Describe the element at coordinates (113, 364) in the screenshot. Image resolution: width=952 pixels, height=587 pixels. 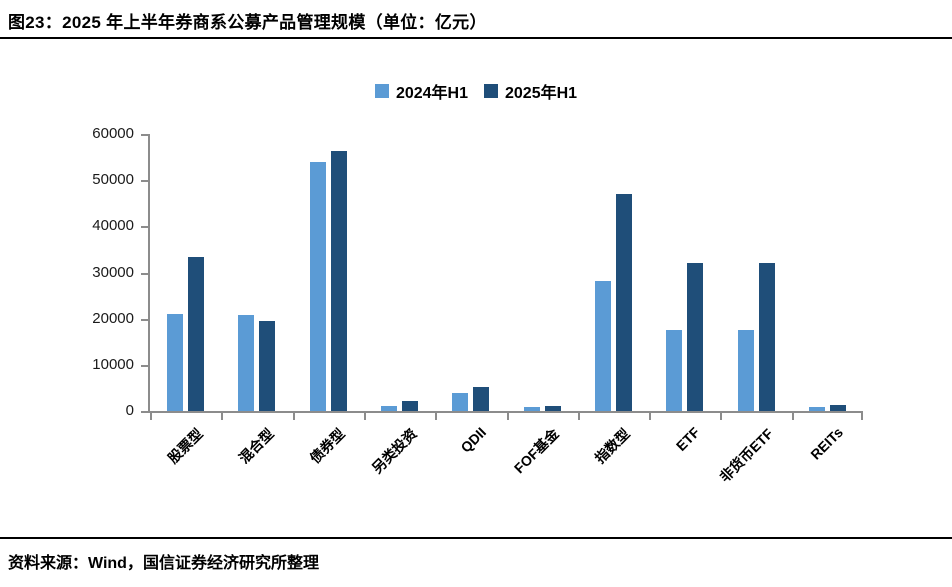
I see `y-axis-tick-label: 10000` at that location.